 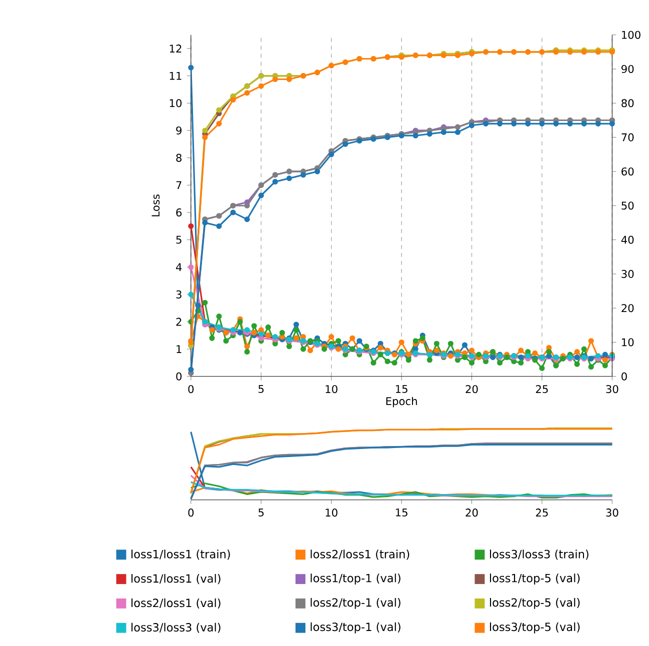 What do you see at coordinates (176, 76) in the screenshot?
I see `y-tick-label: 11` at bounding box center [176, 76].